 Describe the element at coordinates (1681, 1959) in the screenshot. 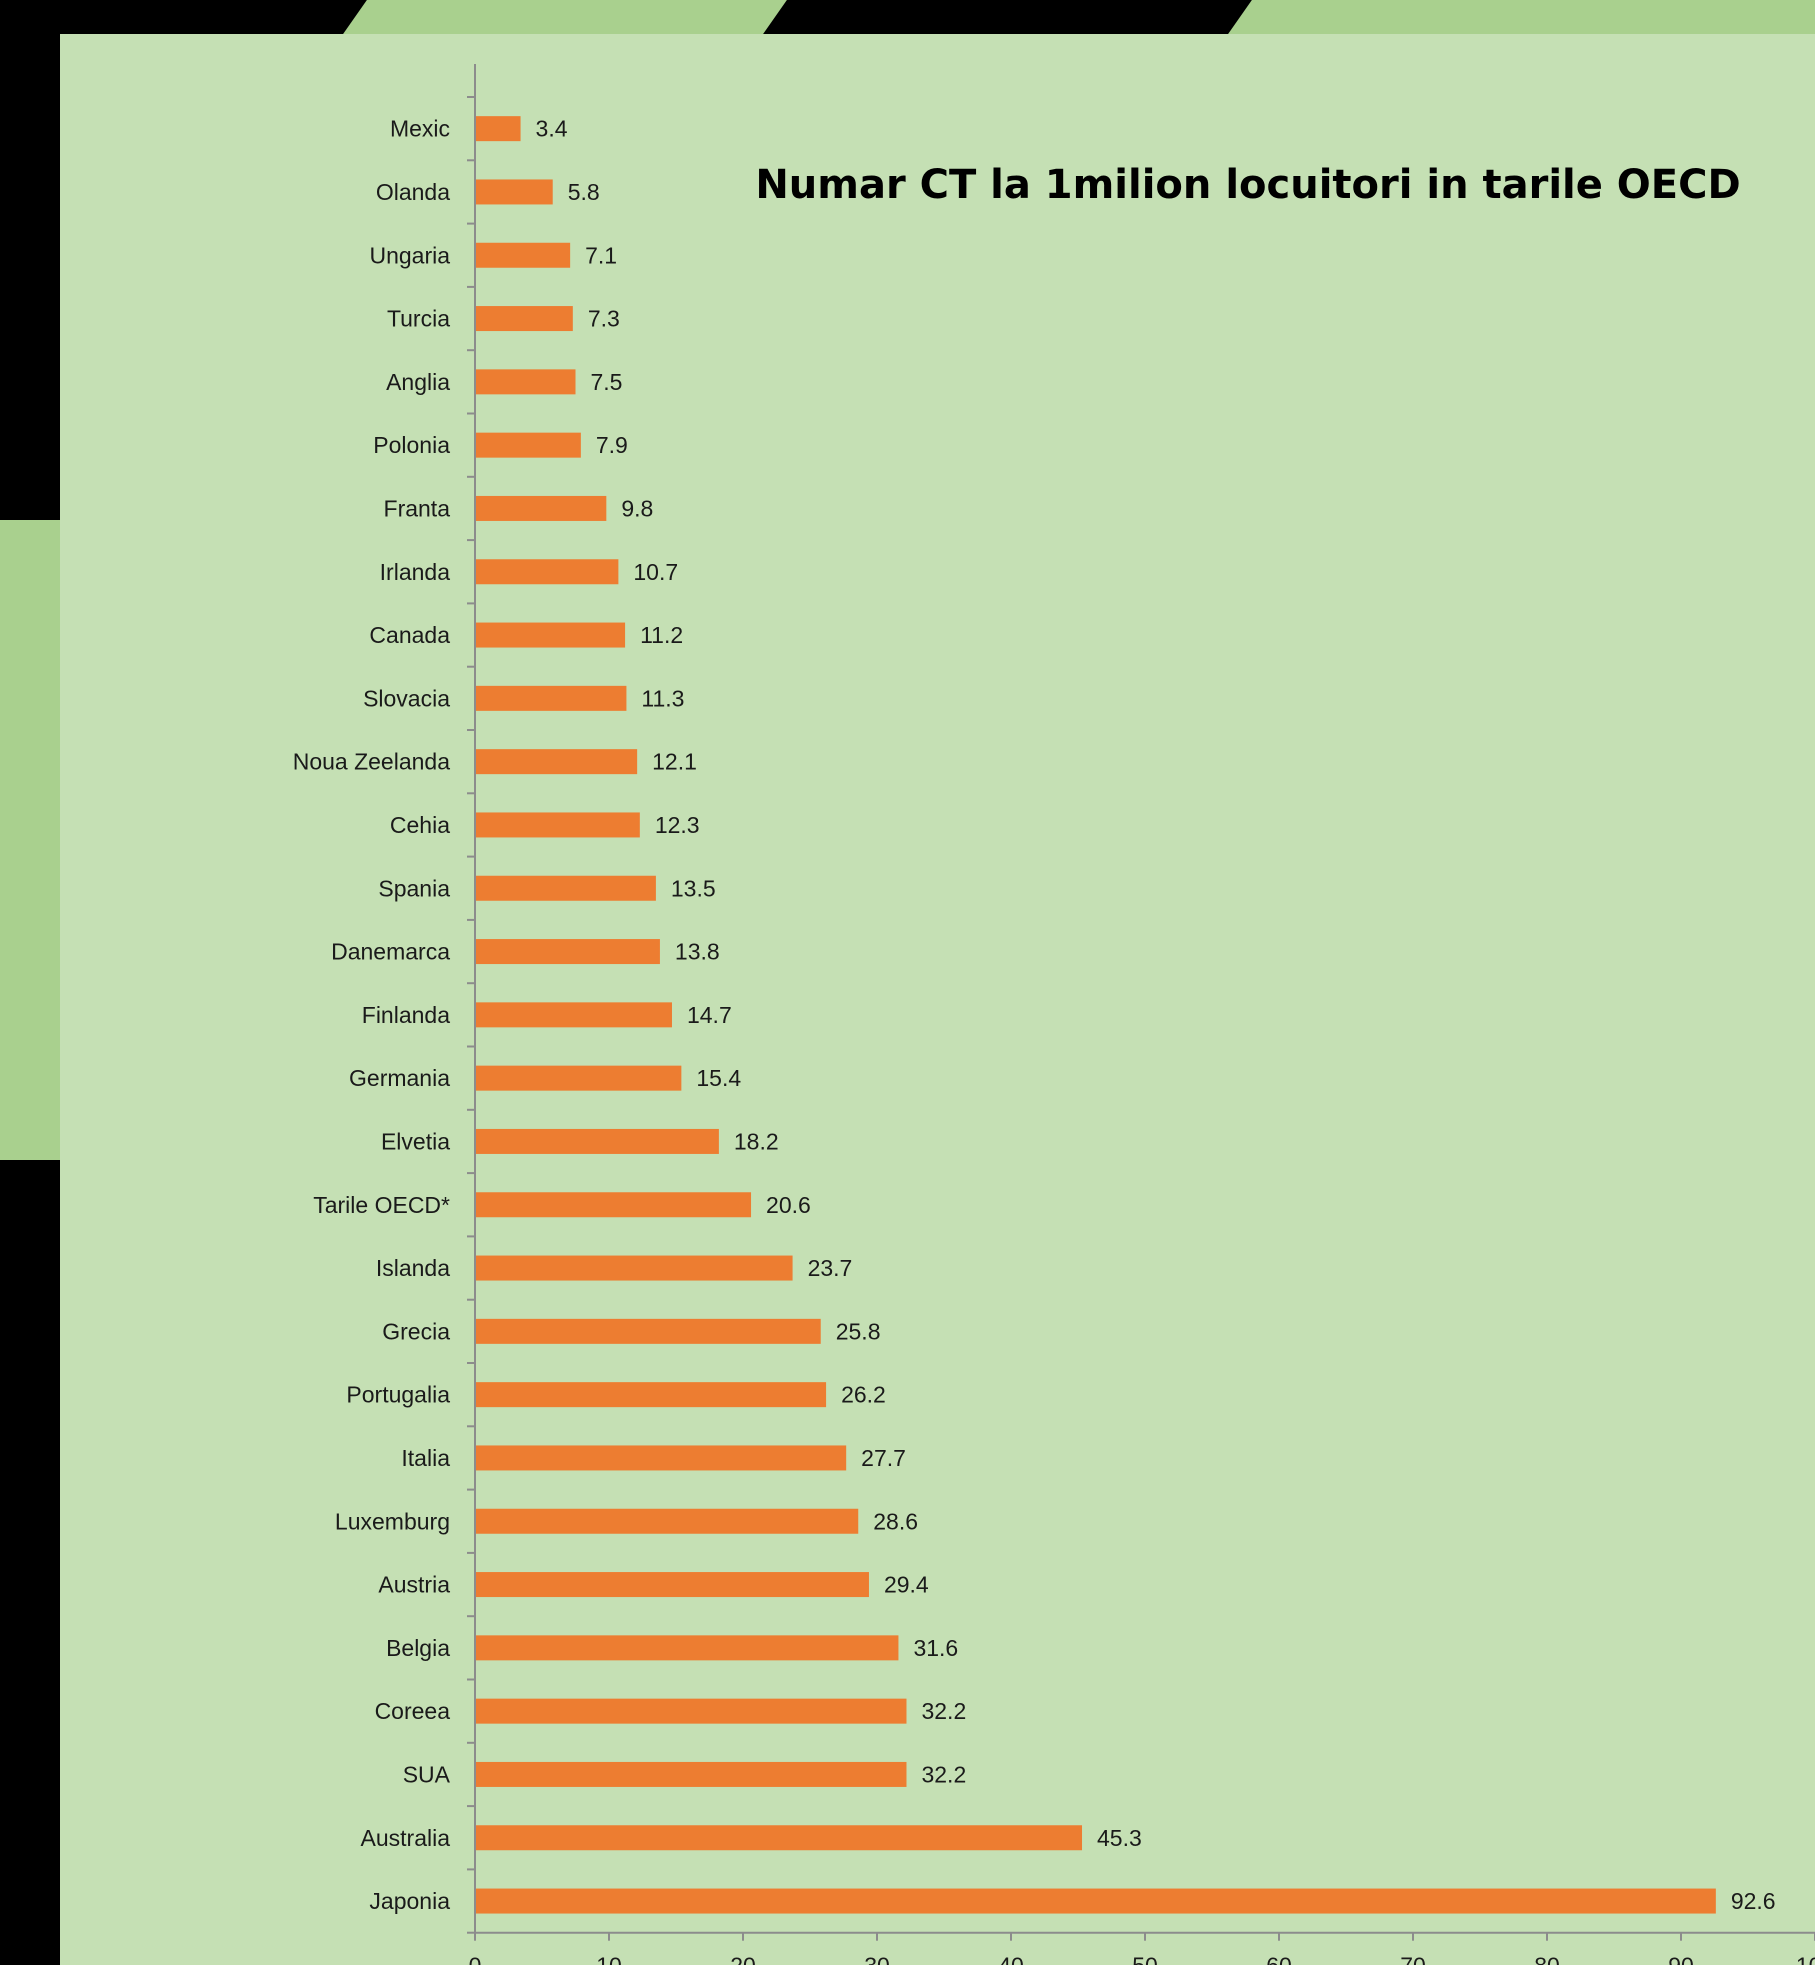

I see `x-tick-label: 90` at that location.